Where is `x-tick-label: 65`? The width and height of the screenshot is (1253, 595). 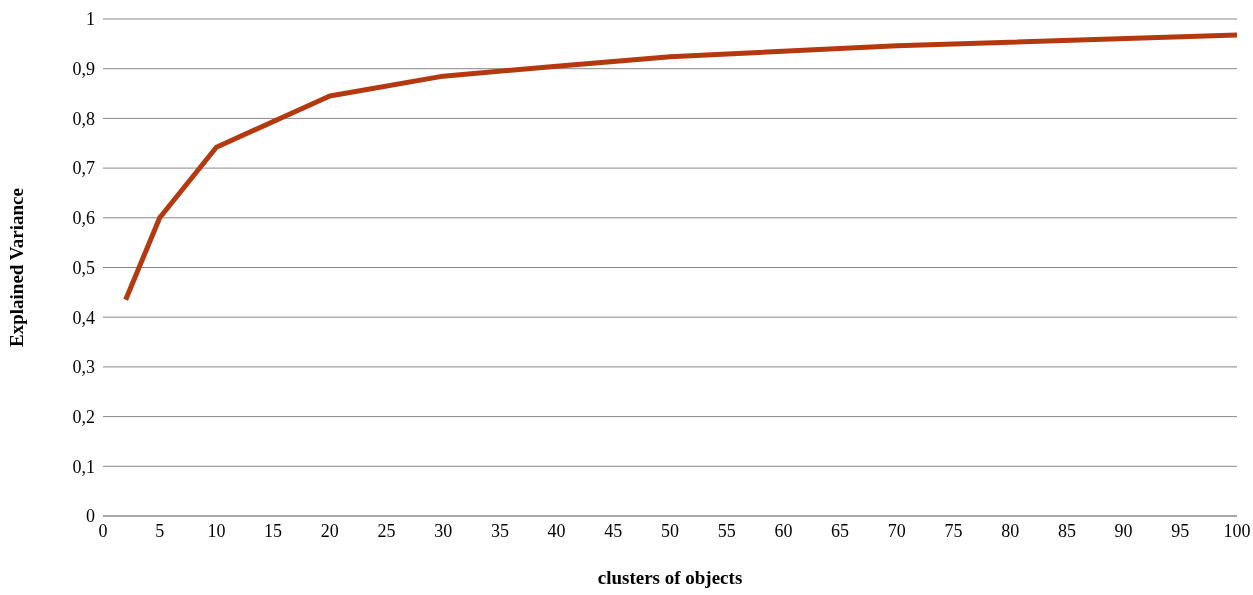 x-tick-label: 65 is located at coordinates (840, 530).